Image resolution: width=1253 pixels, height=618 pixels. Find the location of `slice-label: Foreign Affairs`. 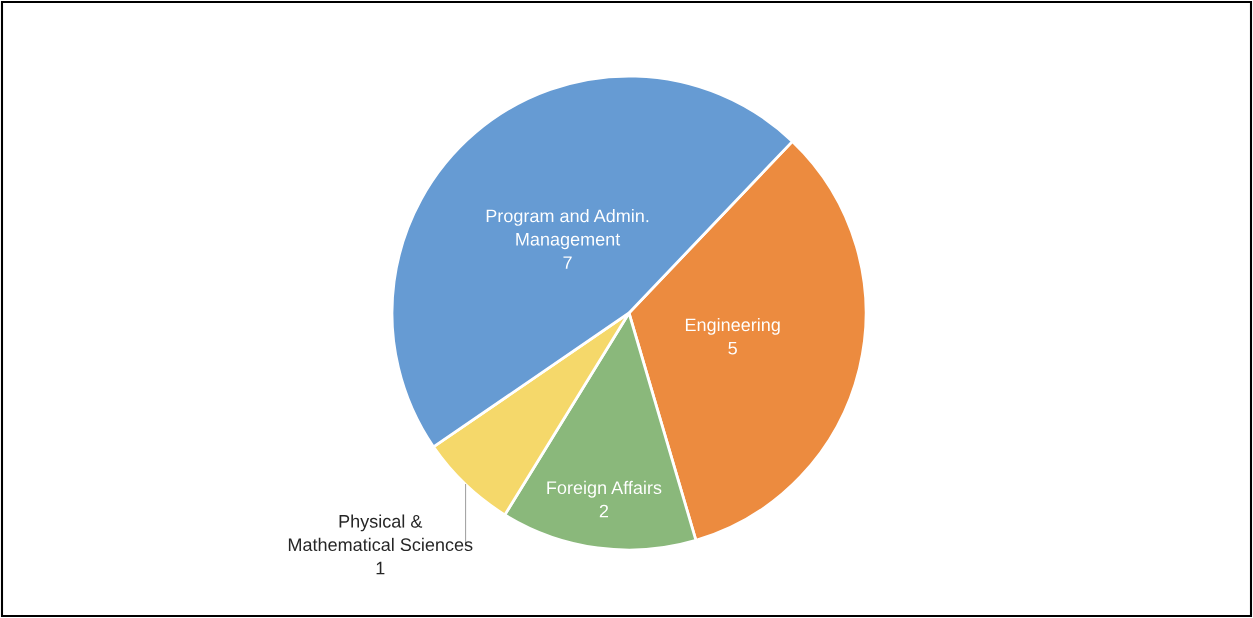

slice-label: Foreign Affairs is located at coordinates (604, 489).